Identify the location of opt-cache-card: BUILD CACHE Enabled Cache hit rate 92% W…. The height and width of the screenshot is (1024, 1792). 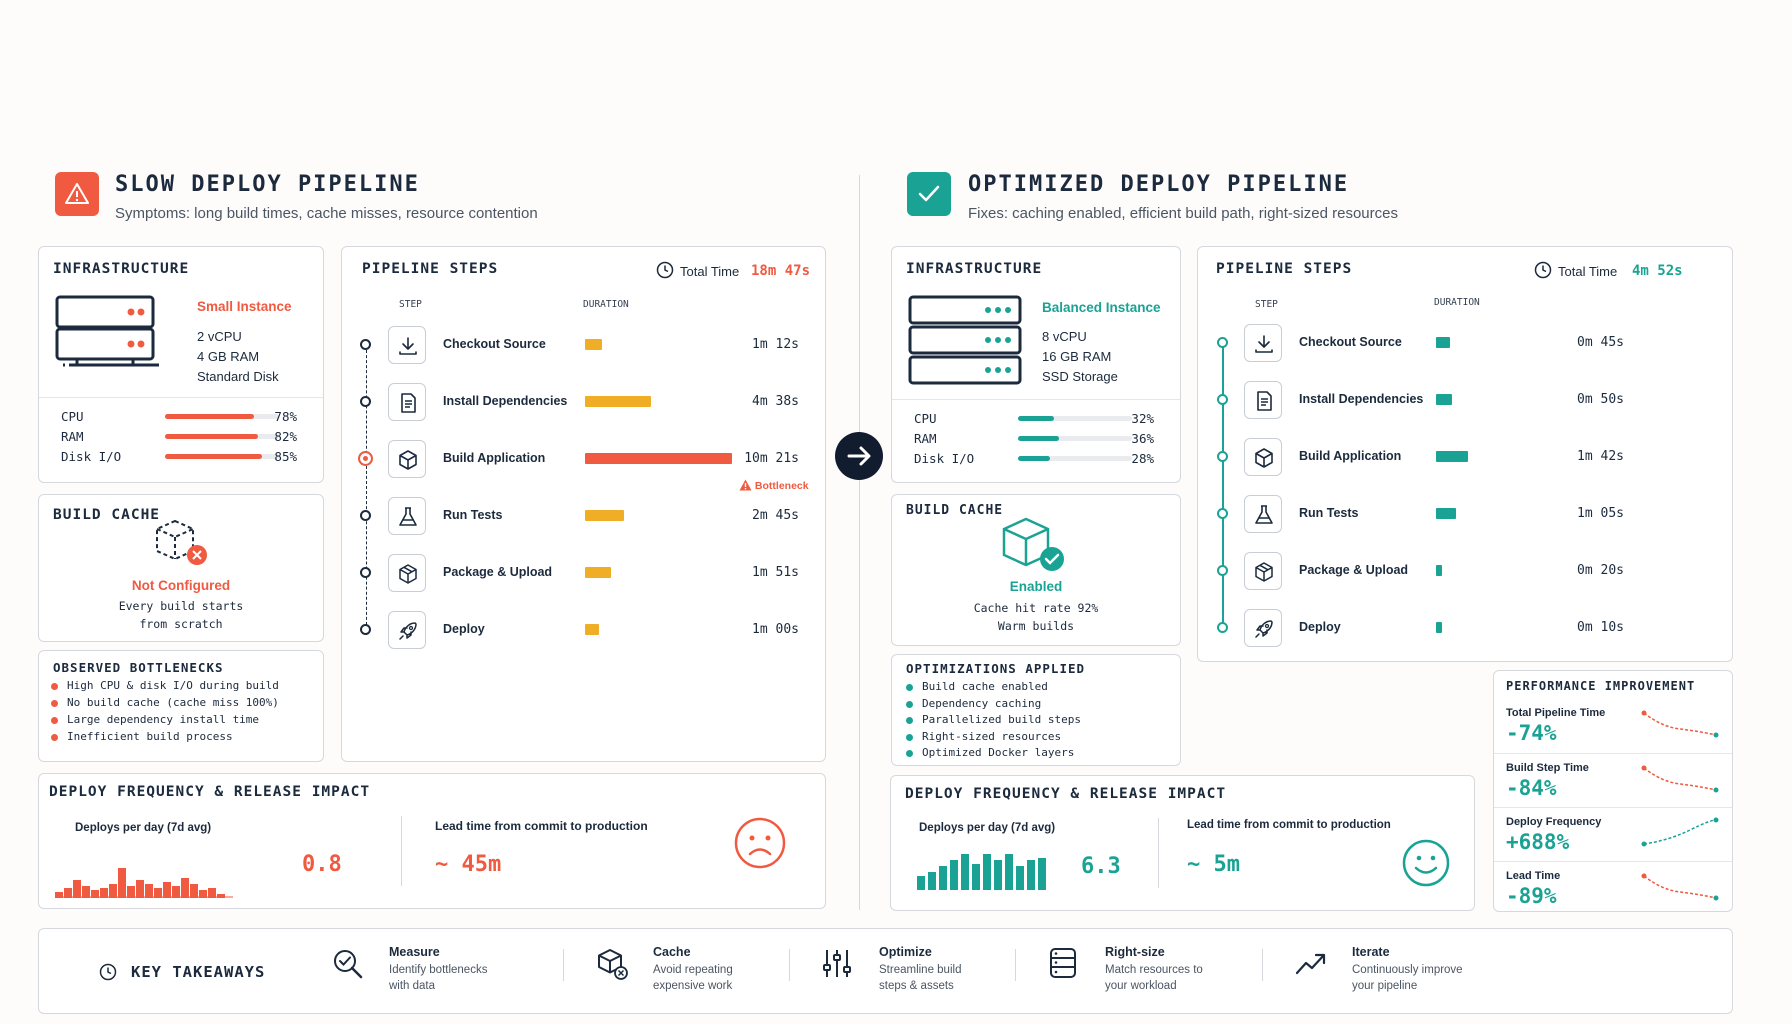
(1036, 570).